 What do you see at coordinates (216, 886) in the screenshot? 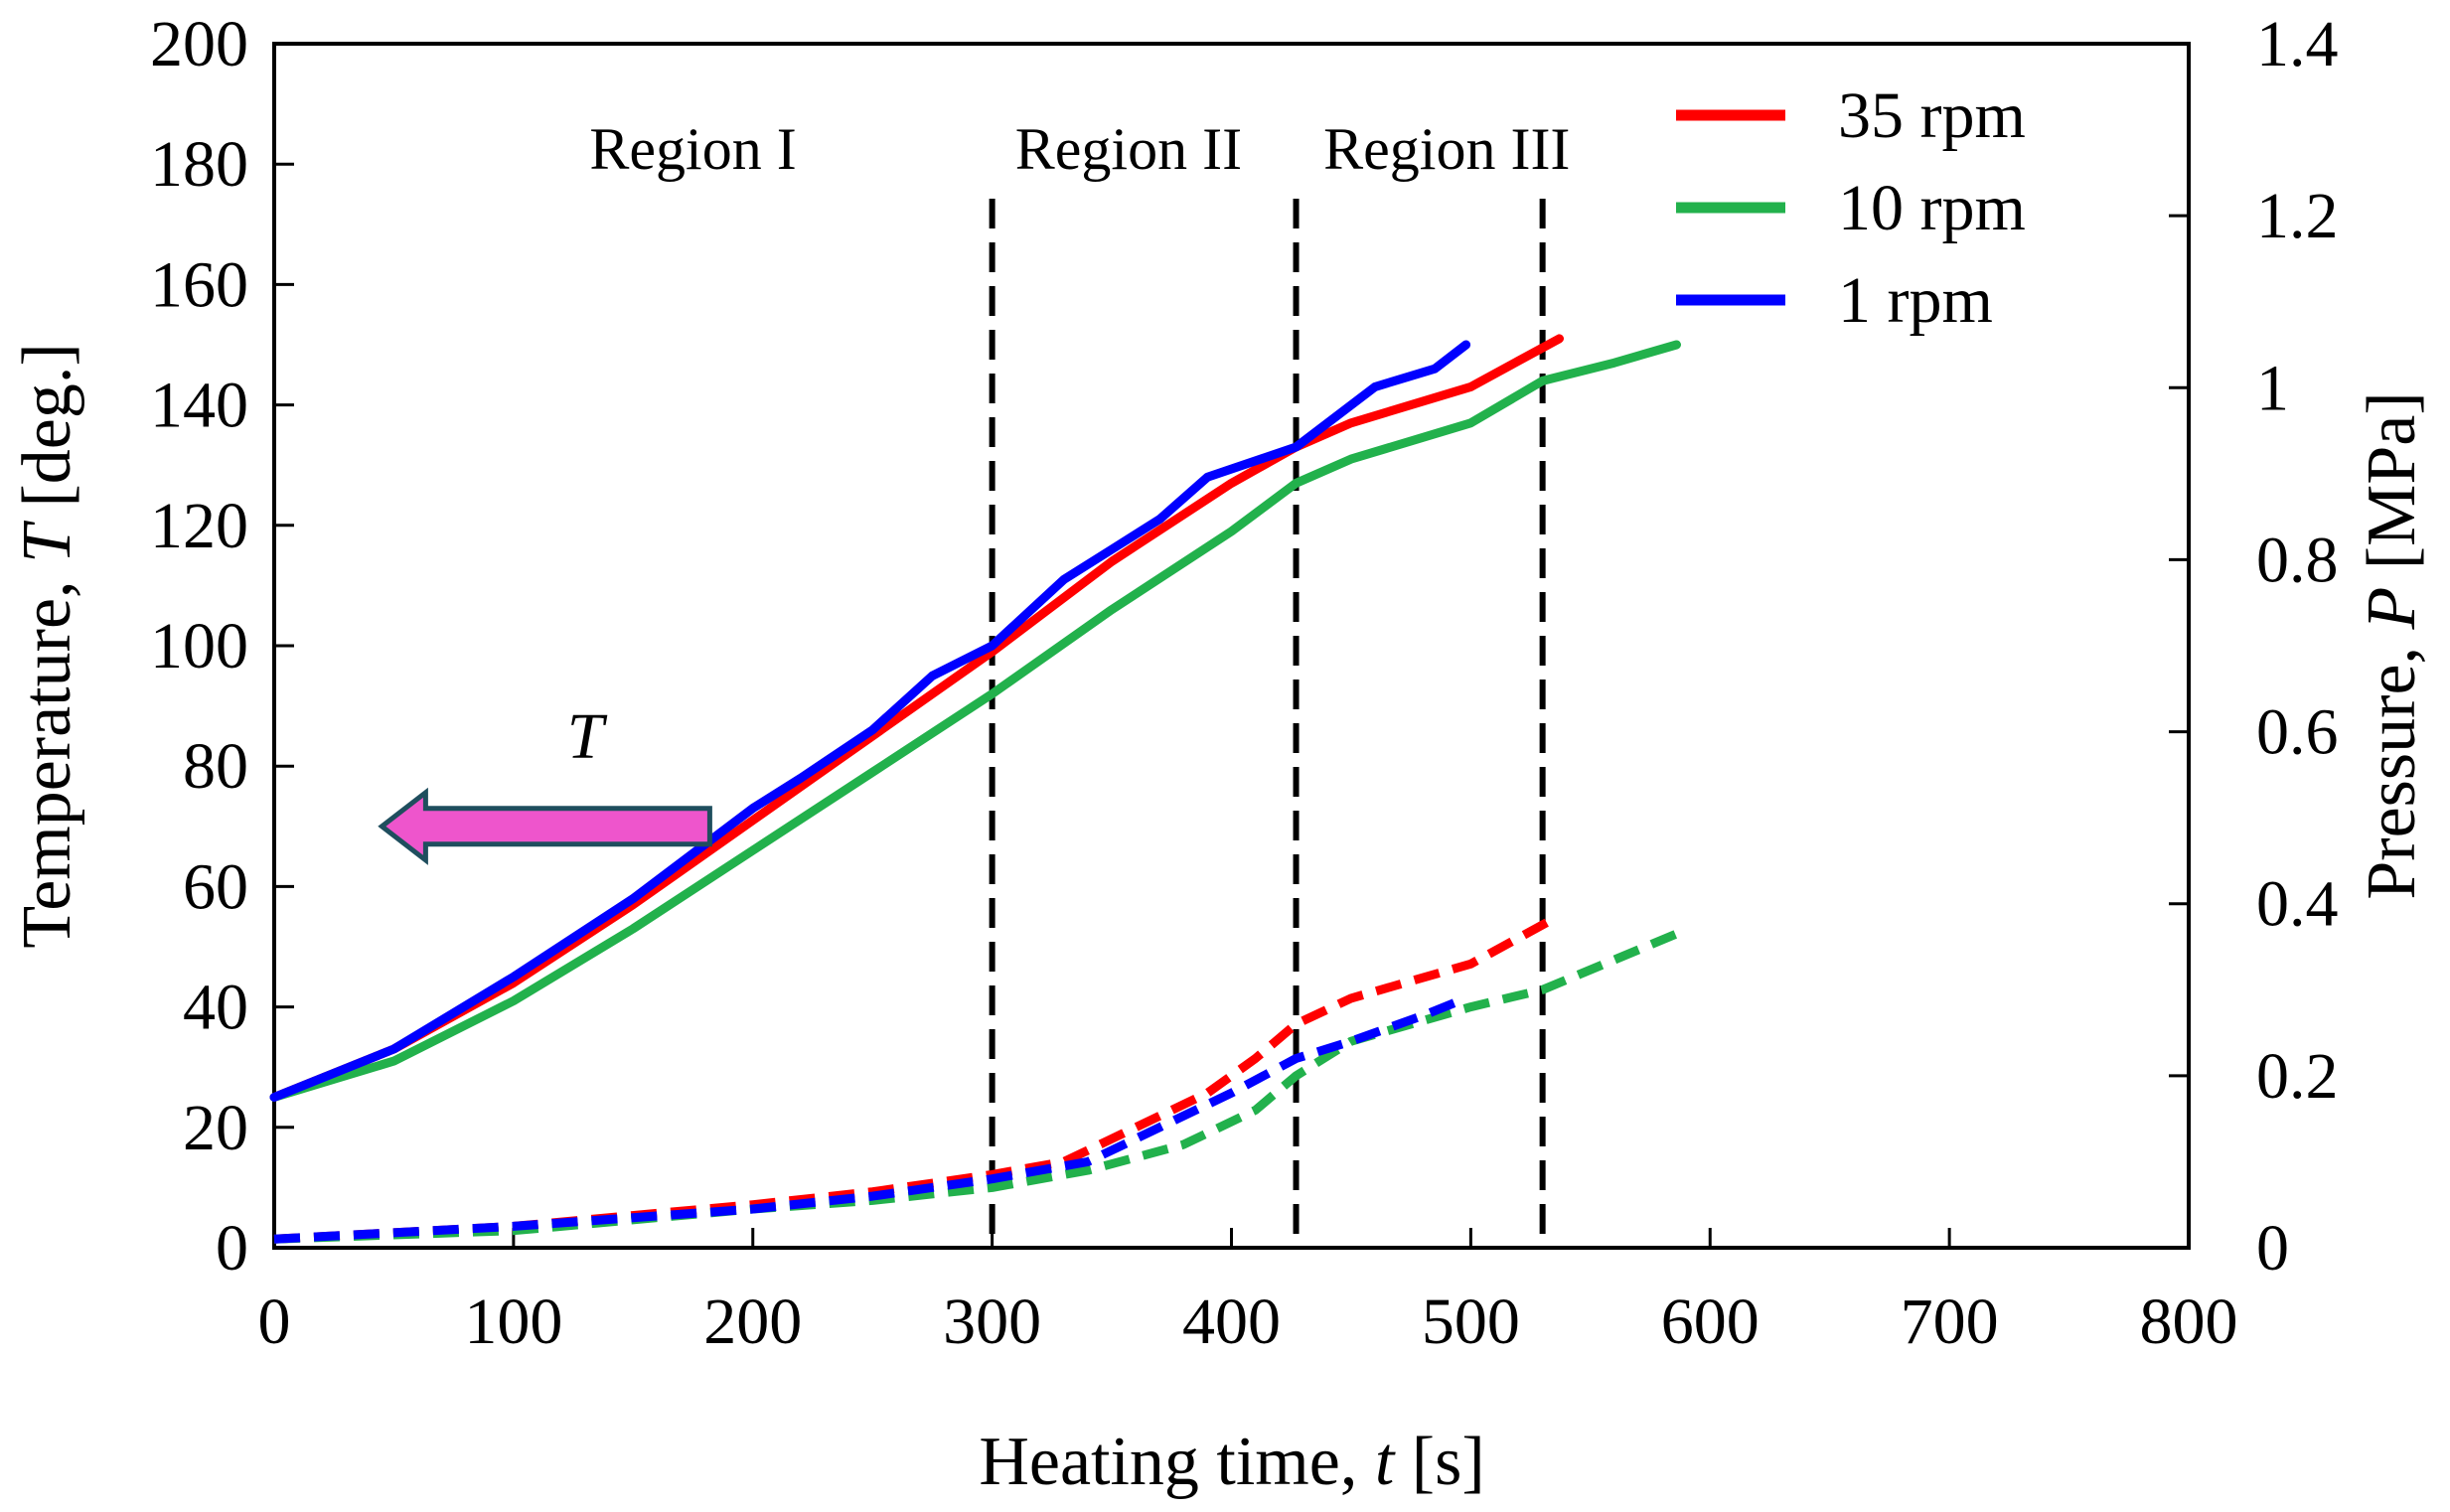
I see `y-left-tick-label: 60` at bounding box center [216, 886].